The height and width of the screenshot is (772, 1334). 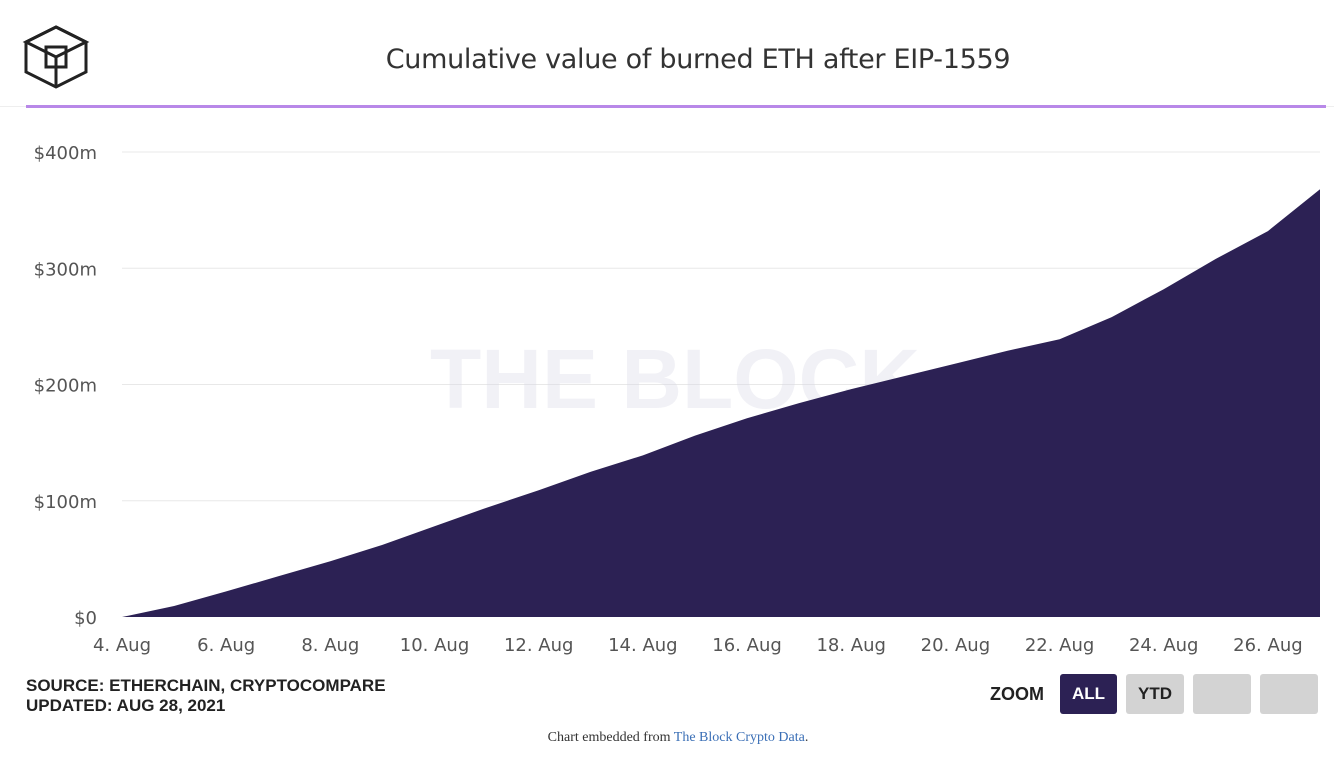 I want to click on x-tick-label: 4. Aug, so click(x=122, y=645).